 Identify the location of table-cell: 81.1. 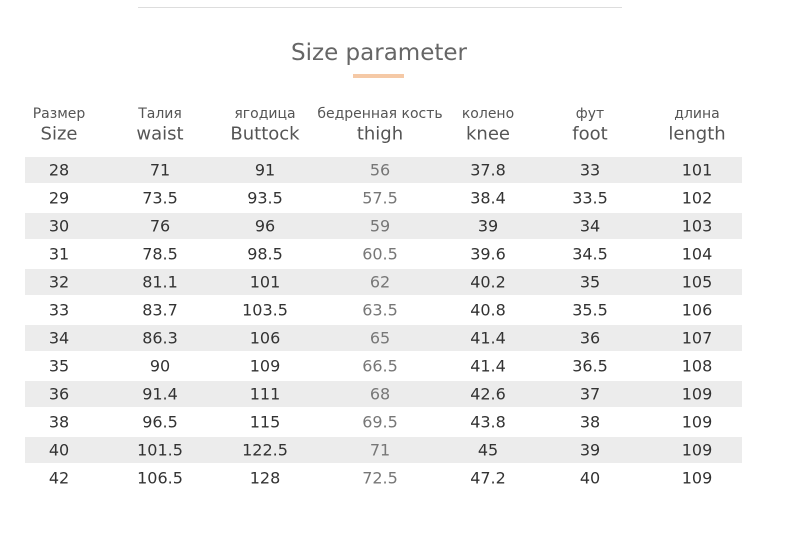
(160, 282).